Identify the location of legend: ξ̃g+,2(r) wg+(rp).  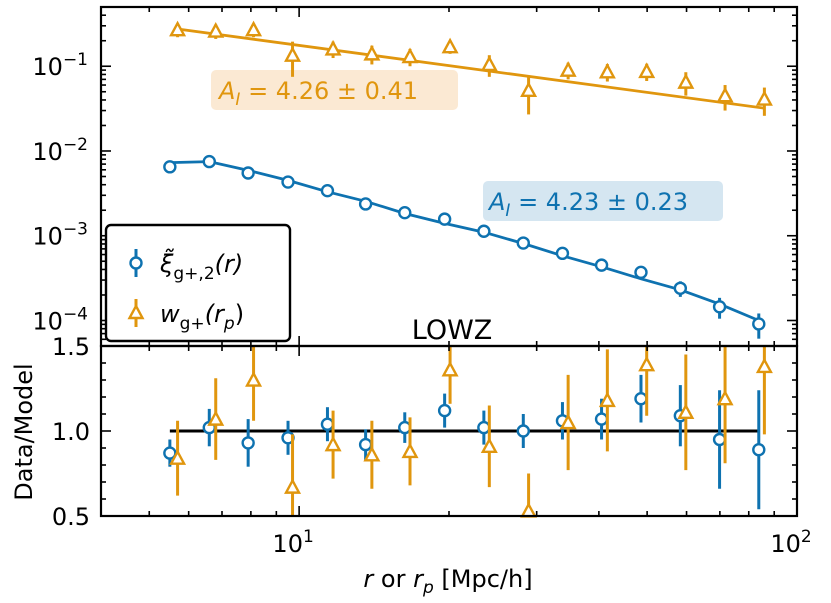
(198, 283).